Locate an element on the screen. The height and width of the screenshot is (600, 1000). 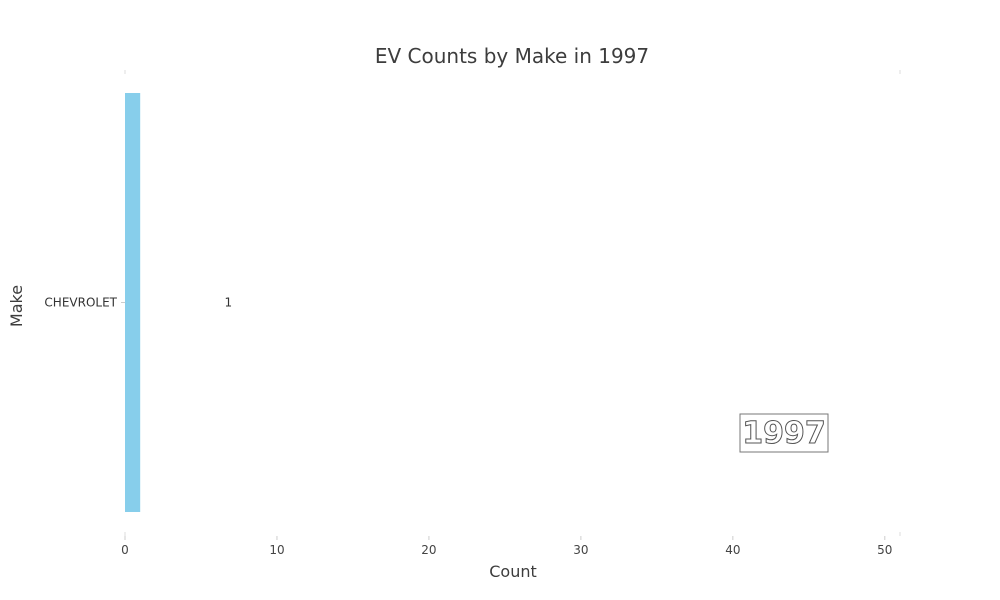
year-annotation-box is located at coordinates (784, 433).